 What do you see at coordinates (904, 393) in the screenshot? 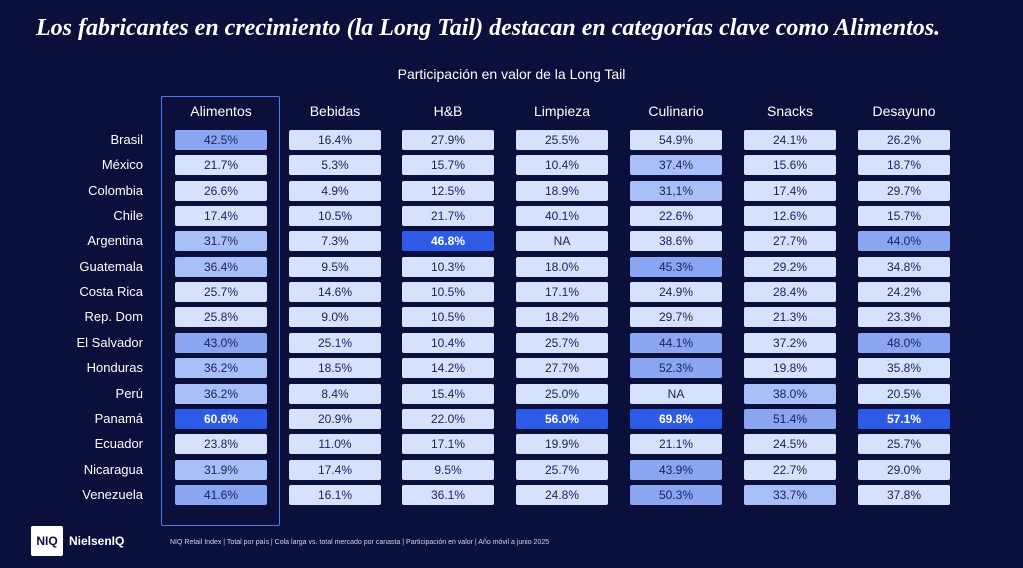
I see `table-cell: 20.5%` at bounding box center [904, 393].